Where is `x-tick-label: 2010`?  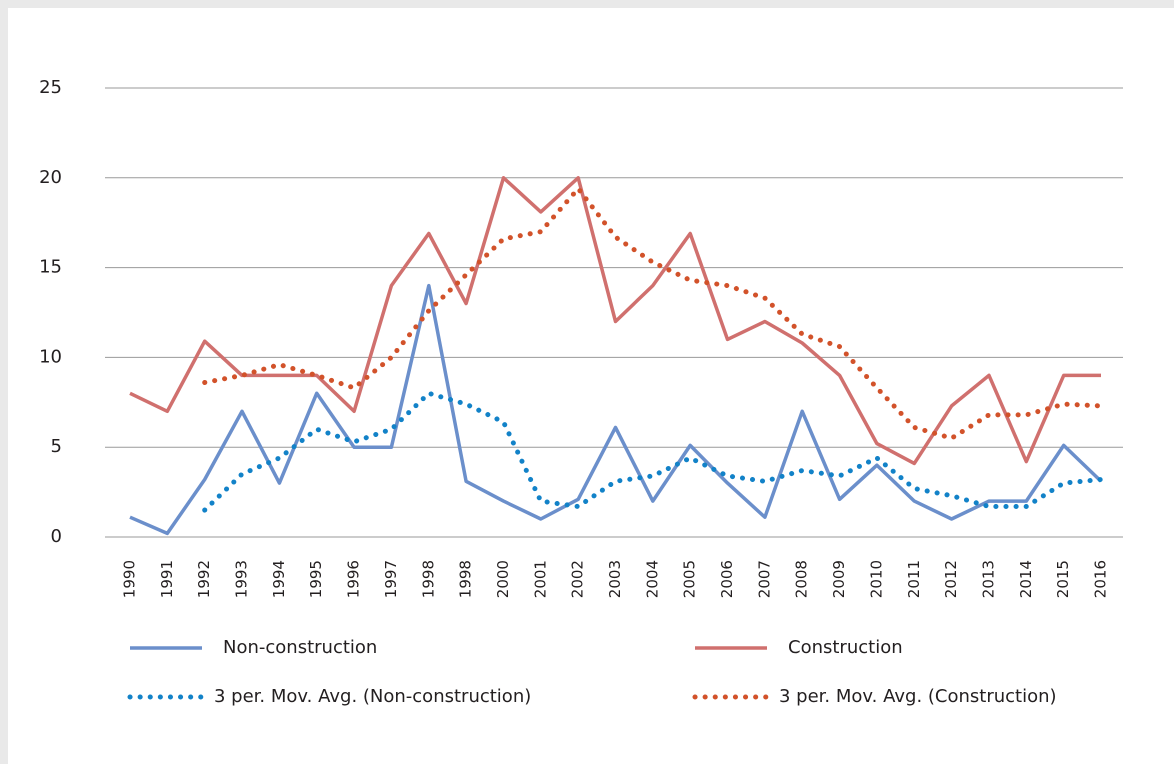 x-tick-label: 2010 is located at coordinates (876, 579).